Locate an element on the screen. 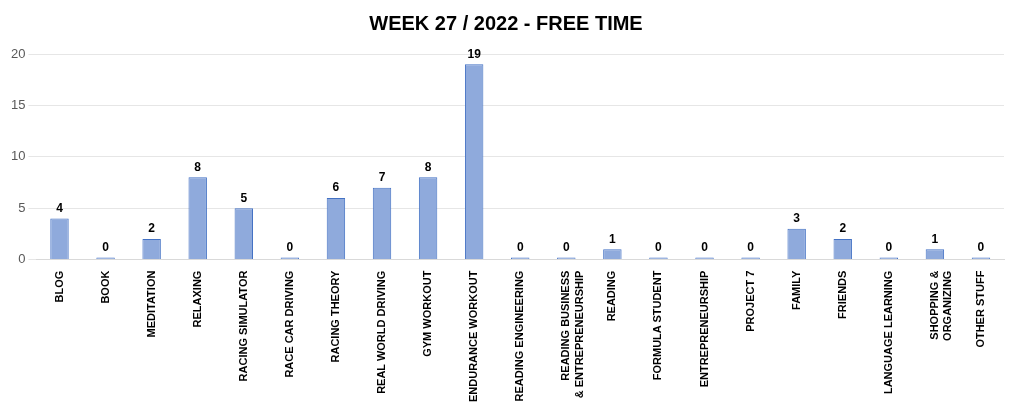 This screenshot has height=413, width=1022. x-tick-label: BLOG is located at coordinates (58, 286).